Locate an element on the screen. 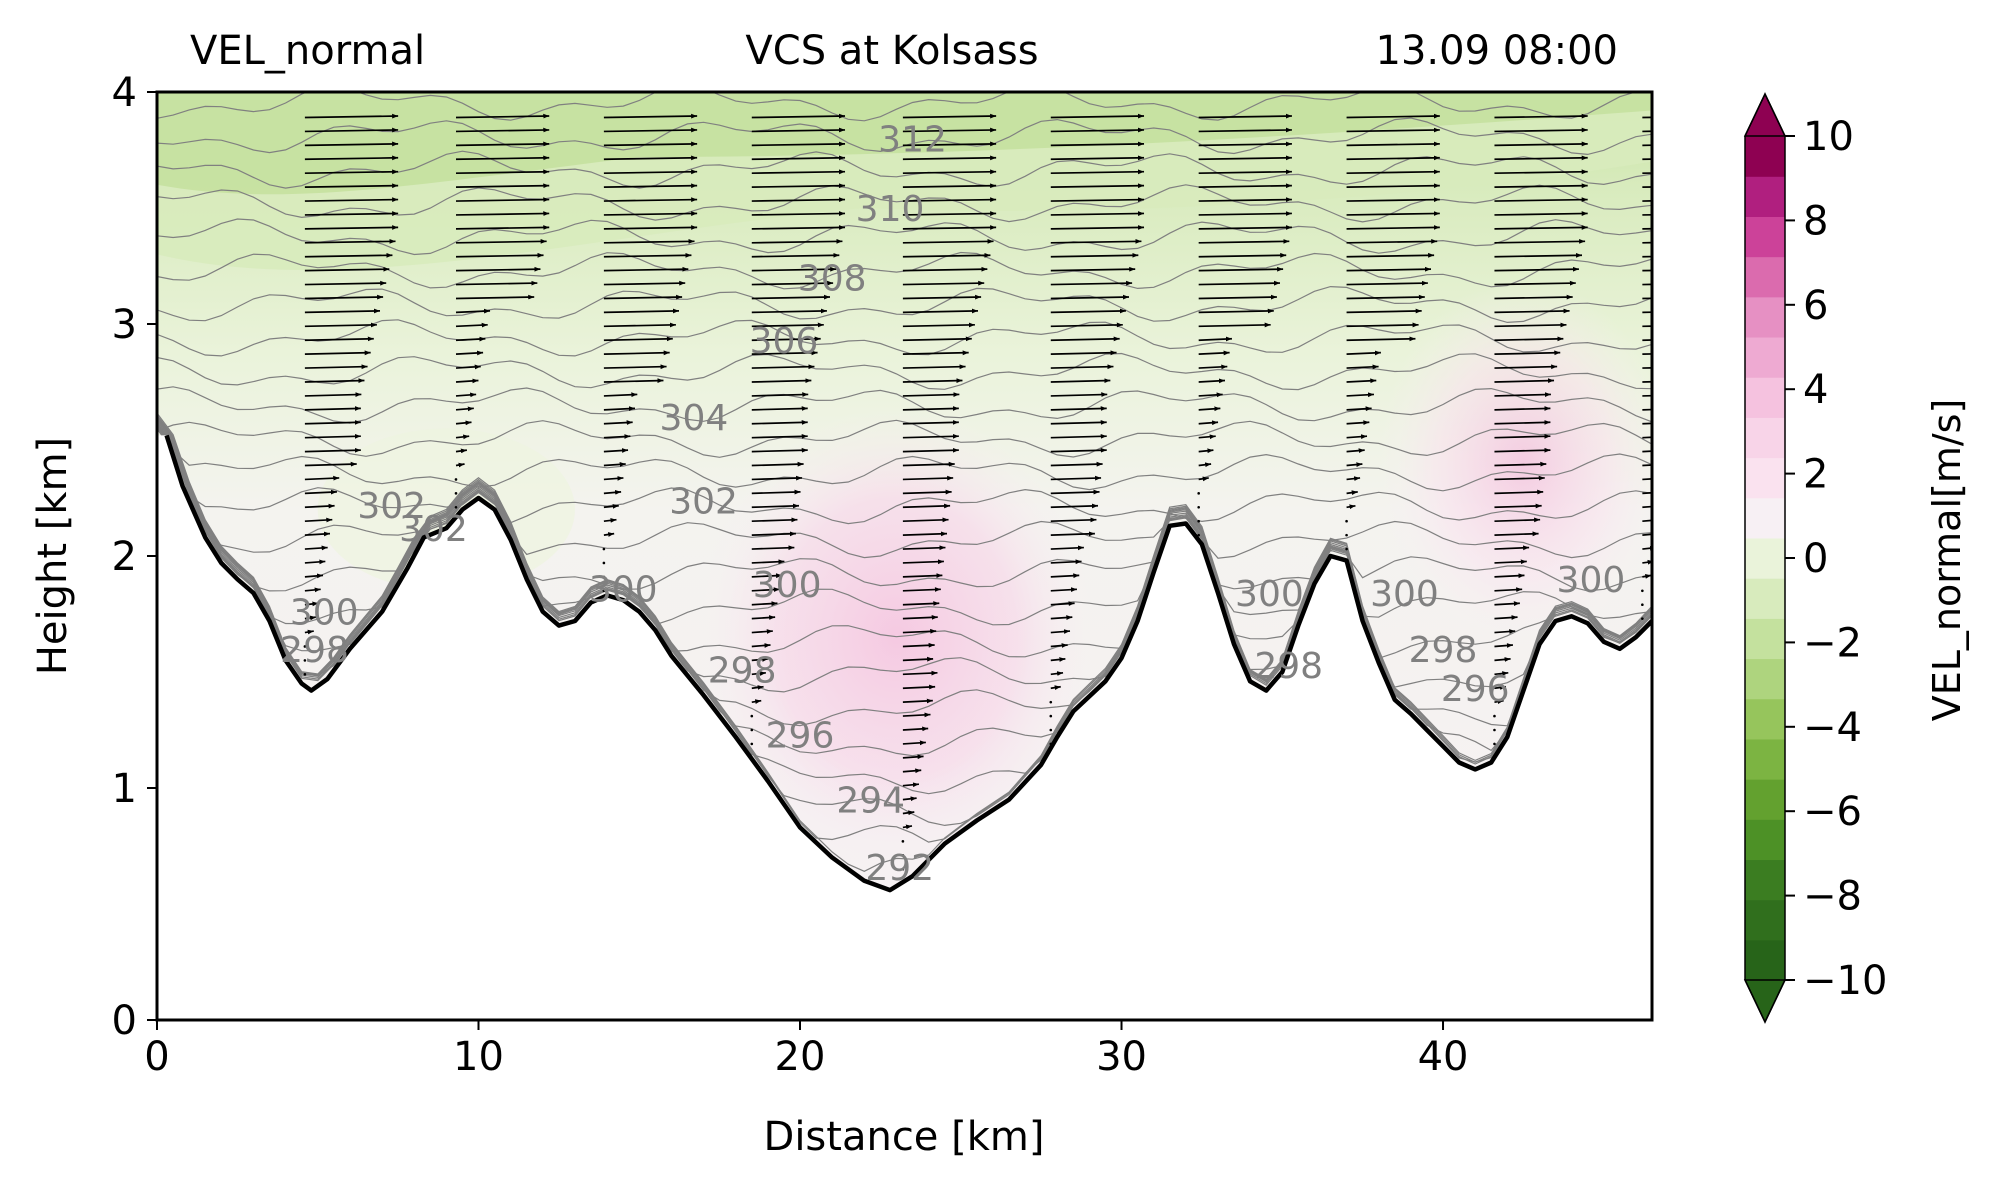 This screenshot has width=2010, height=1192. isentrope-label: 298 is located at coordinates (1288, 666).